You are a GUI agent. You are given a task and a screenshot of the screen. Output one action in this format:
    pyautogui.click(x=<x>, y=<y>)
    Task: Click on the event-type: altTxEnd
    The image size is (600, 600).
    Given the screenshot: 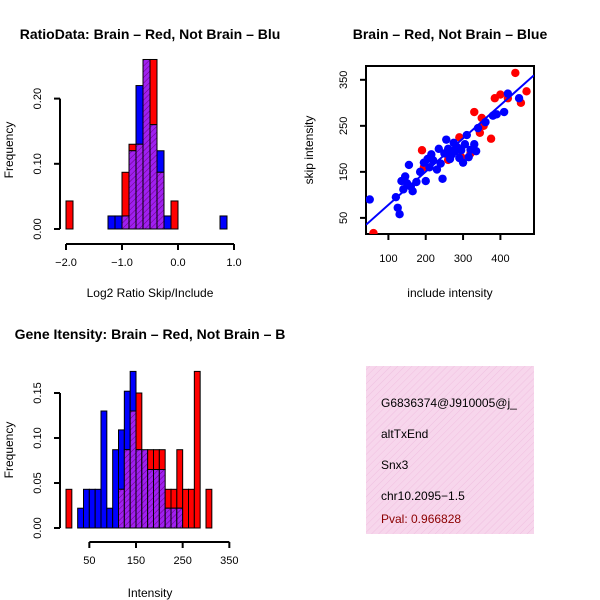 What is the action you would take?
    pyautogui.click(x=404, y=434)
    